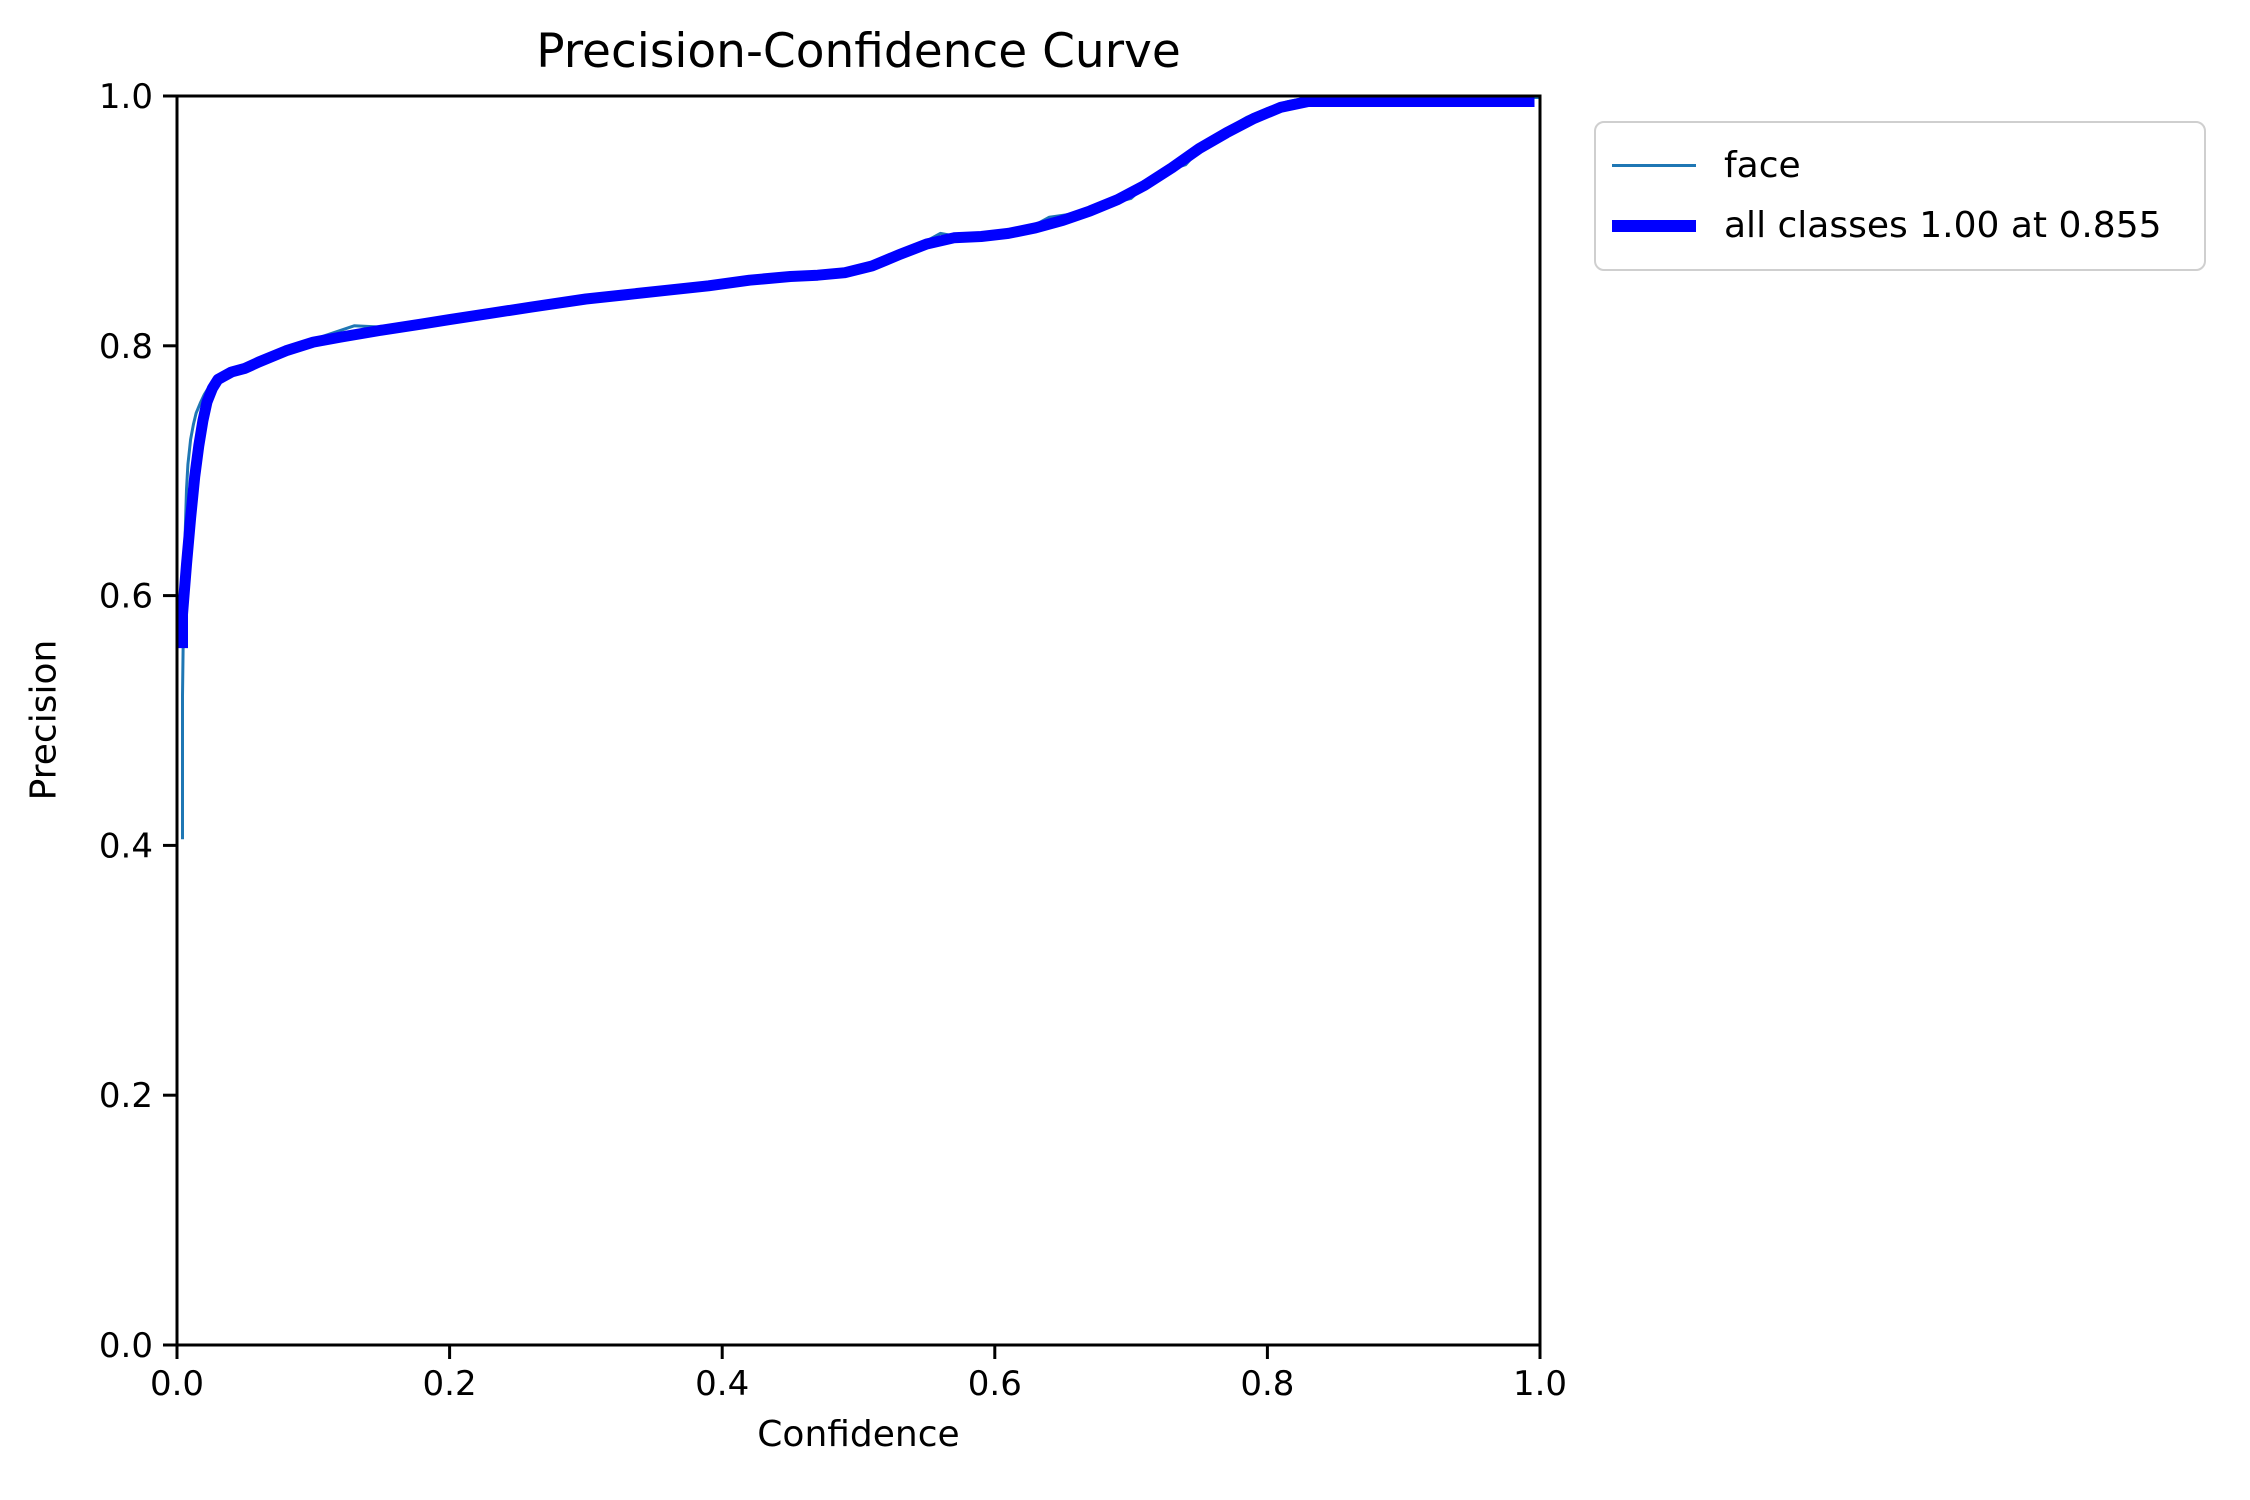 This screenshot has width=2250, height=1500. What do you see at coordinates (1654, 166) in the screenshot?
I see `legend-line-face-icon` at bounding box center [1654, 166].